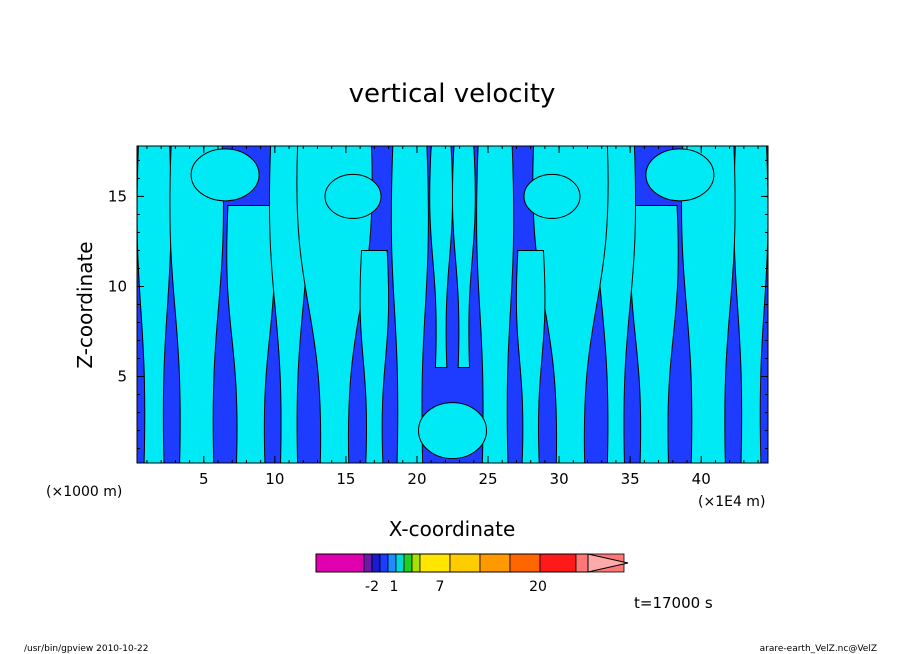  Describe the element at coordinates (117, 196) in the screenshot. I see `y-tick-label: 15` at that location.